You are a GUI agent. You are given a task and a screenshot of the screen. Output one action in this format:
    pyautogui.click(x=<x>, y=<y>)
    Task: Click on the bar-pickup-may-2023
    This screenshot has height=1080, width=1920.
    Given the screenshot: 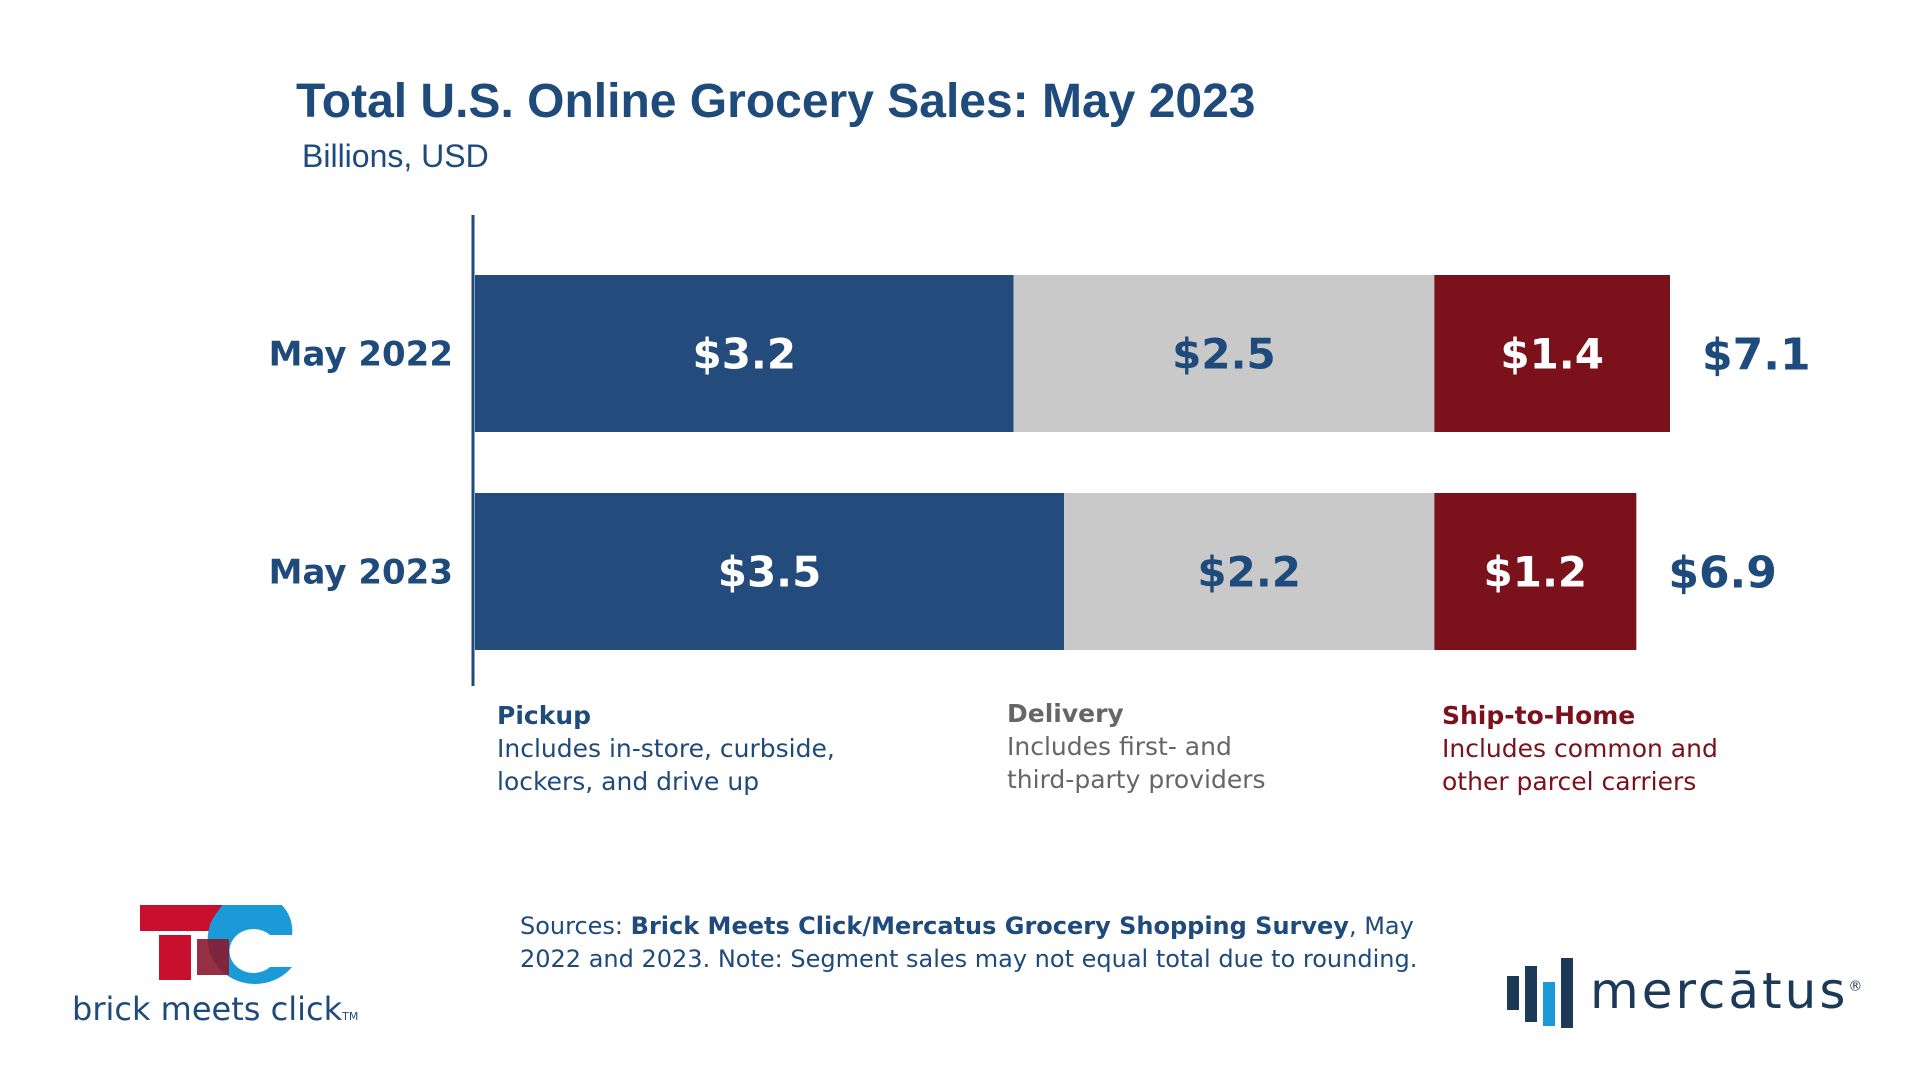 What is the action you would take?
    pyautogui.click(x=770, y=571)
    